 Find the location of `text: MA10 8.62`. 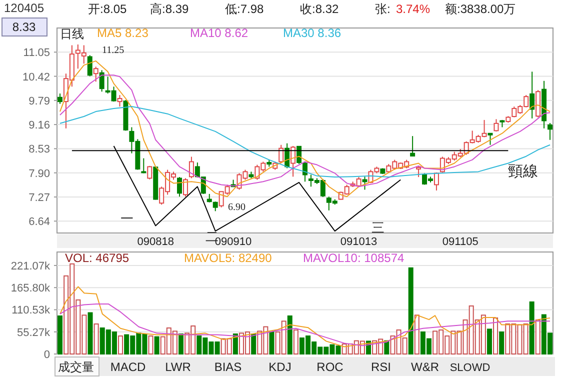

text: MA10 8.62 is located at coordinates (219, 33).